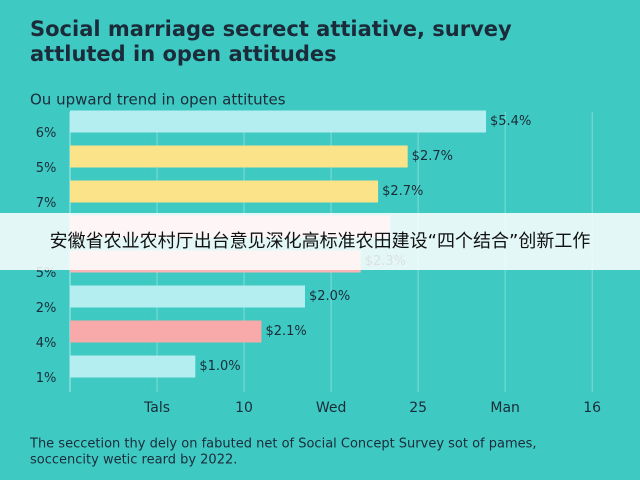  I want to click on x-tick-label: 16, so click(592, 408).